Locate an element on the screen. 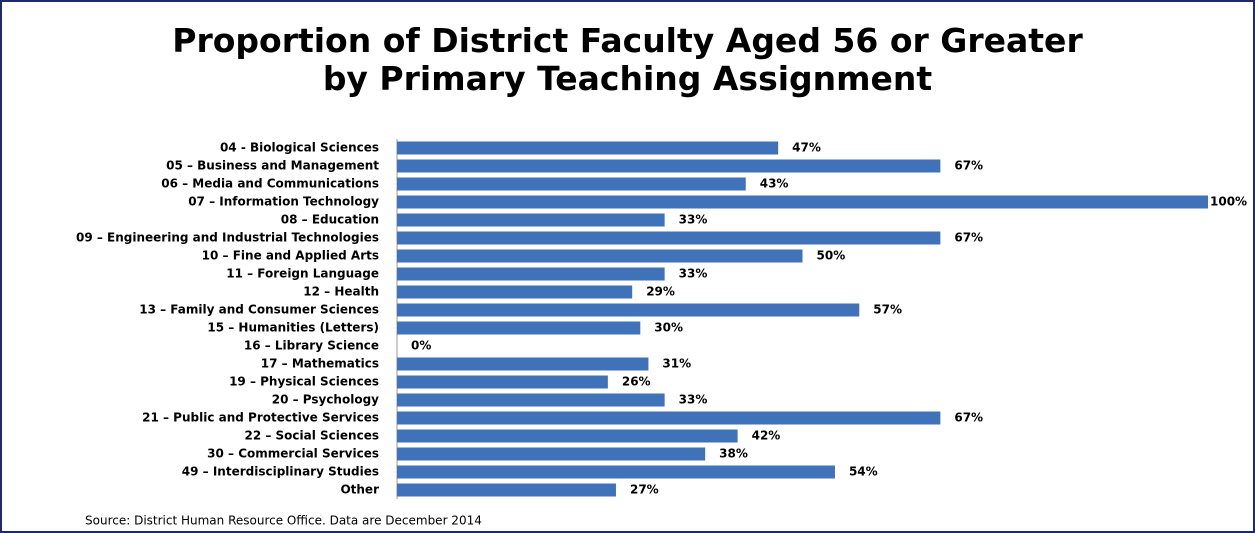 Image resolution: width=1255 pixels, height=533 pixels. category-label: 10 – Fine and Applied Arts is located at coordinates (290, 256).